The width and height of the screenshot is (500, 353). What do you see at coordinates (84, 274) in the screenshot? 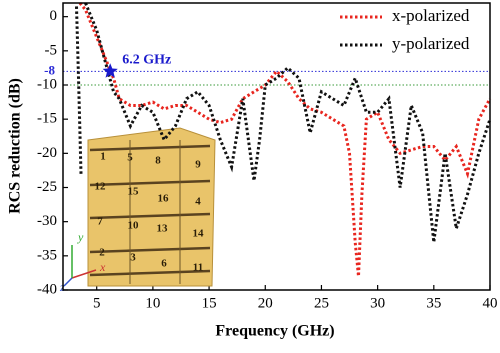
I see `inset-axis-x` at bounding box center [84, 274].